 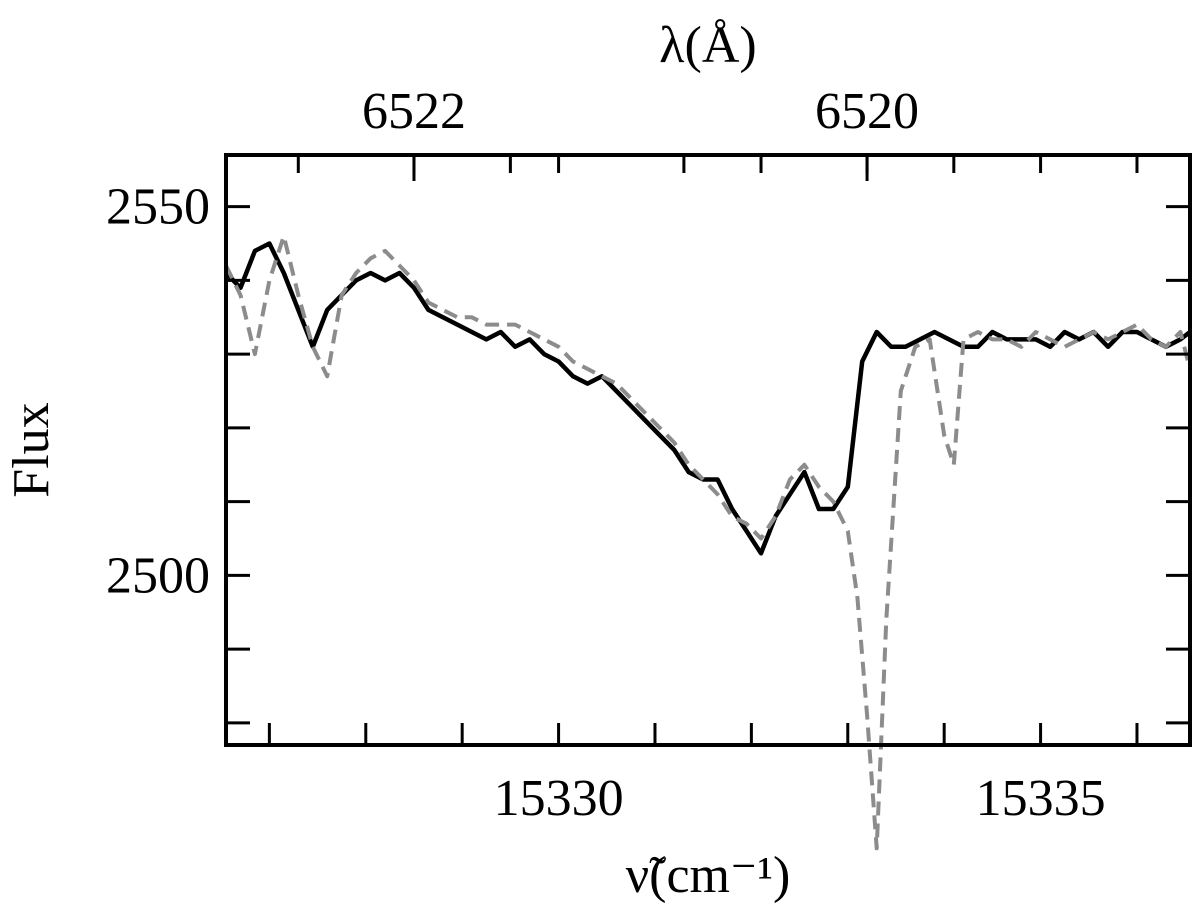 I want to click on y-axis-label: Flux, so click(x=31, y=449).